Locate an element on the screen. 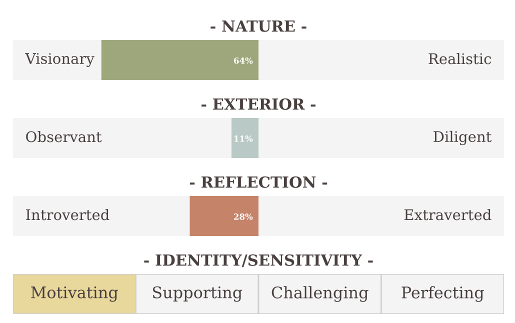 This screenshot has height=323, width=515. text: Motivating is located at coordinates (74, 294).